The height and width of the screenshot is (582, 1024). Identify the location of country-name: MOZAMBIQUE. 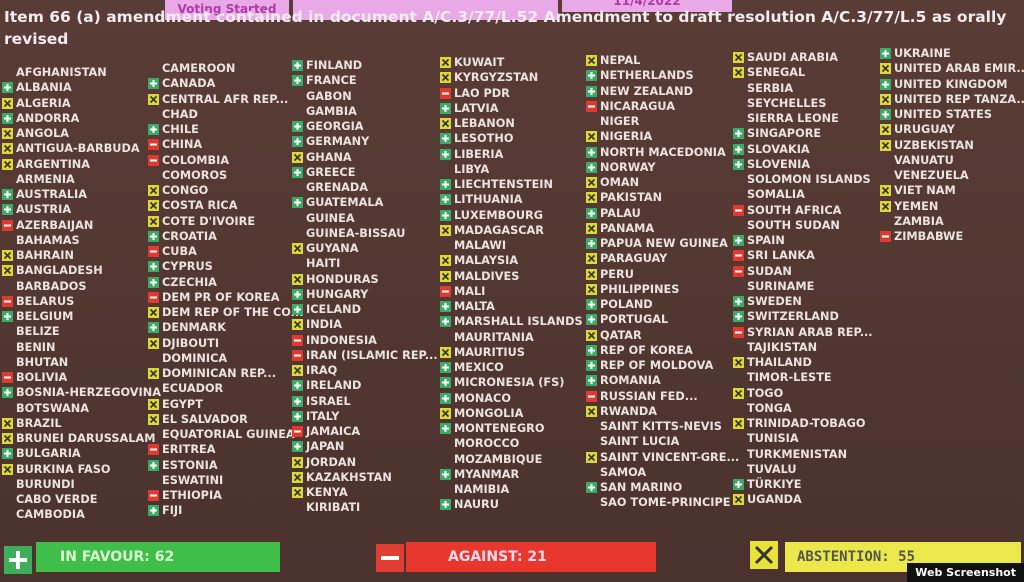
(498, 459).